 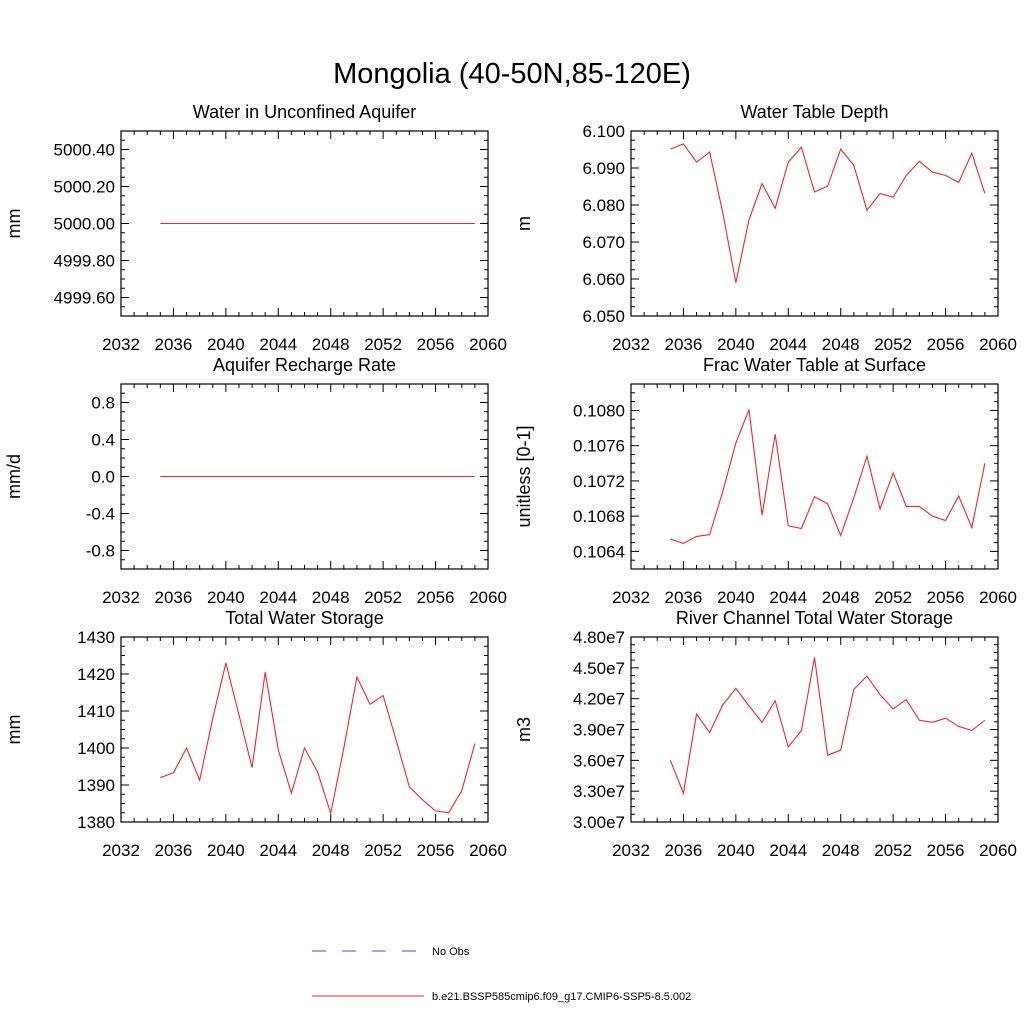 I want to click on y-tick-label: 1400, so click(x=96, y=748).